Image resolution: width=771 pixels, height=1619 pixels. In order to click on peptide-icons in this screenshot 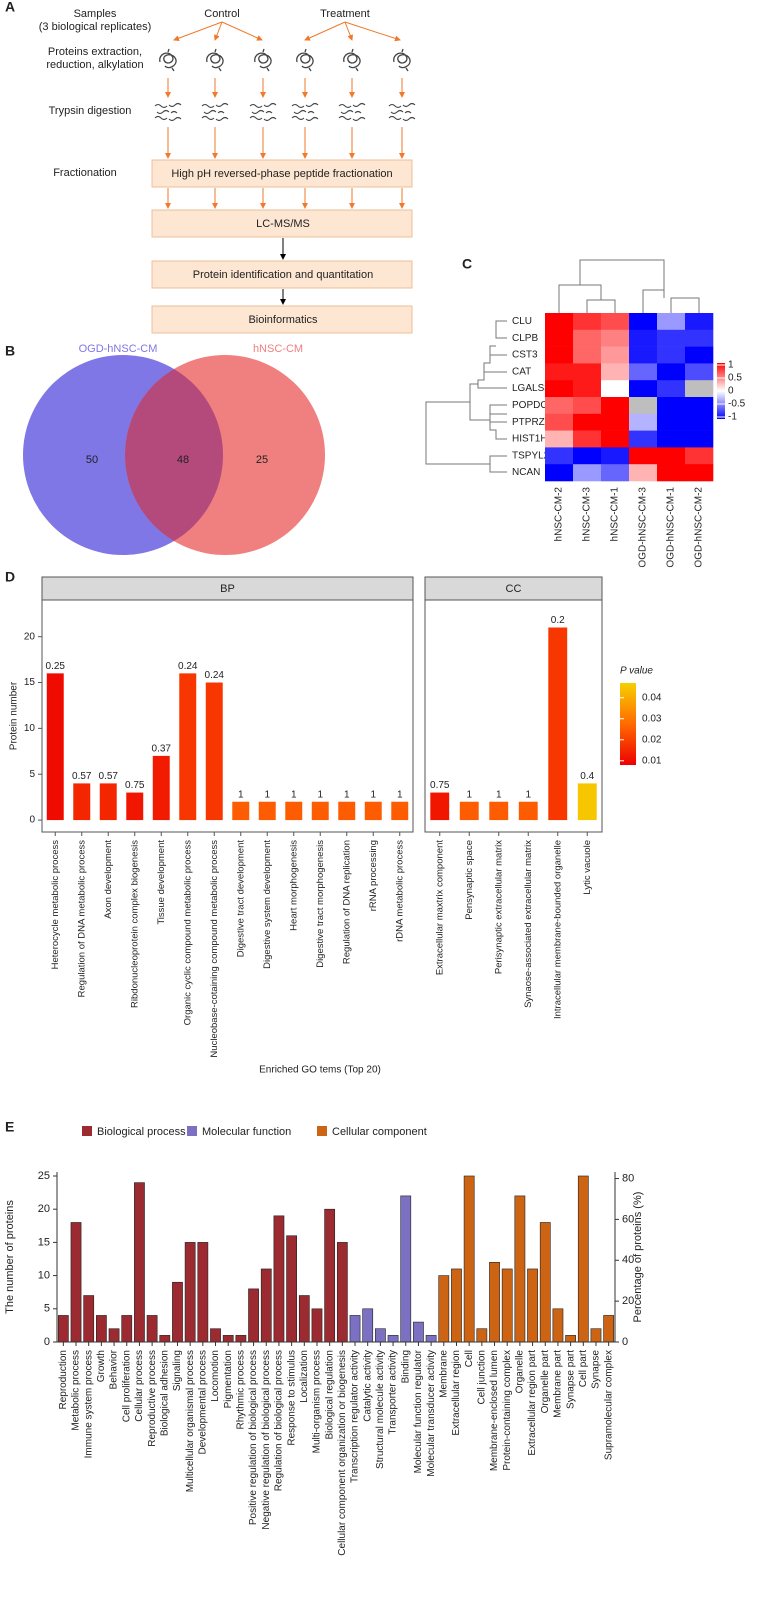, I will do `click(285, 112)`.